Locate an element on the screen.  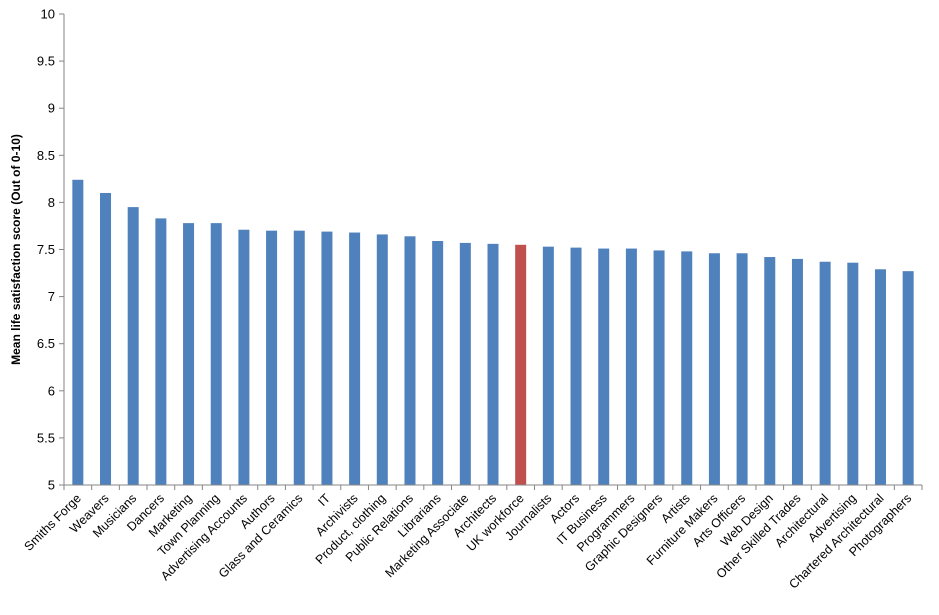
bar-photographers is located at coordinates (908, 378).